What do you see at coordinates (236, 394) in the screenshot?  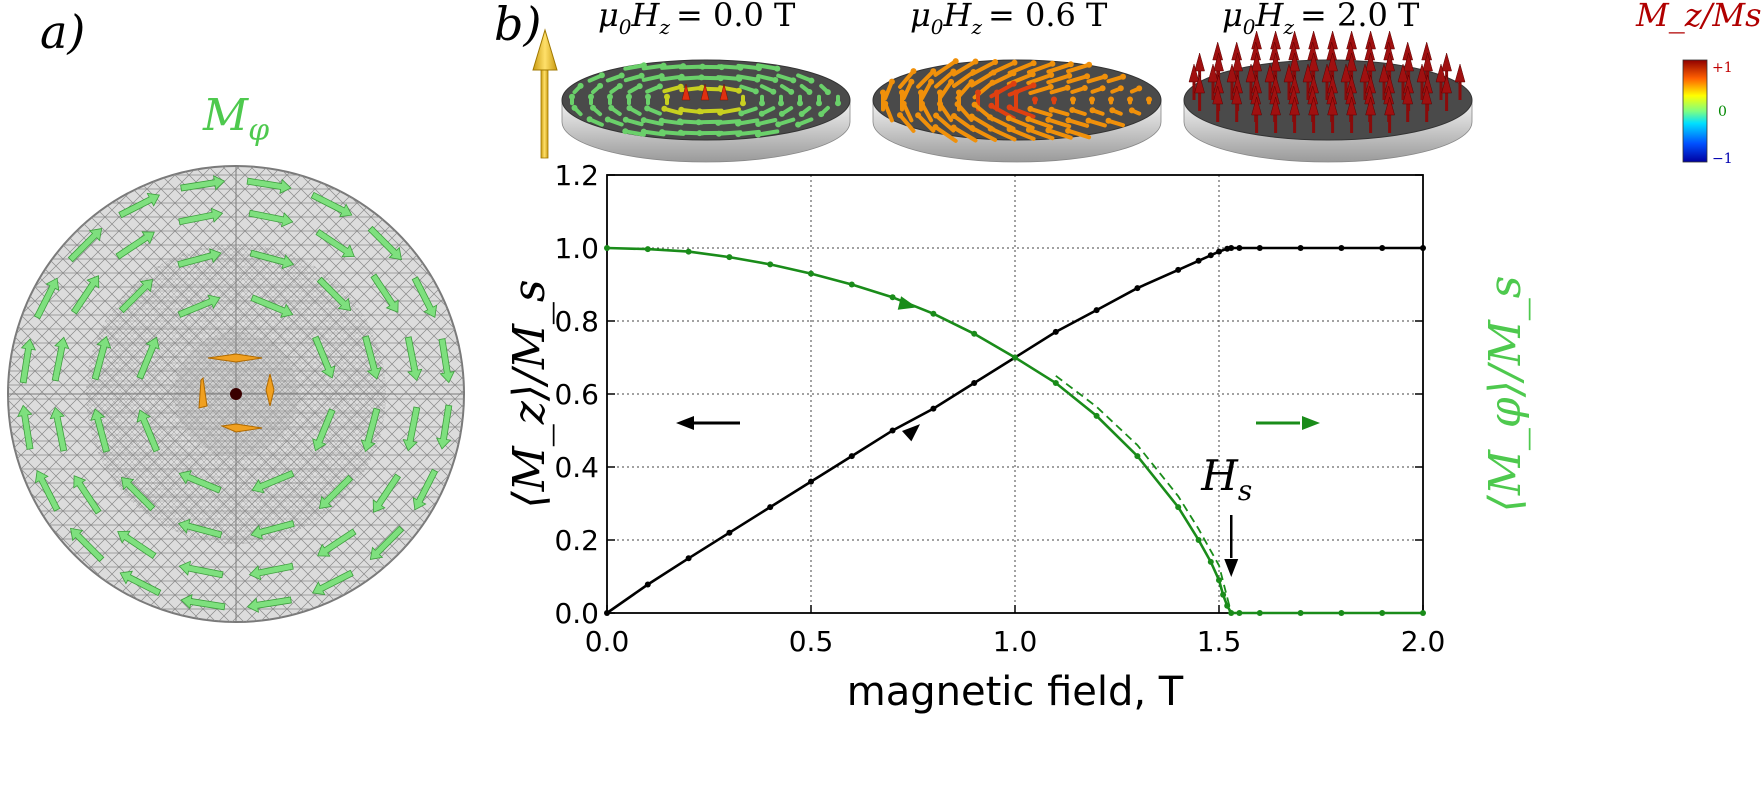 I see `core-dot` at bounding box center [236, 394].